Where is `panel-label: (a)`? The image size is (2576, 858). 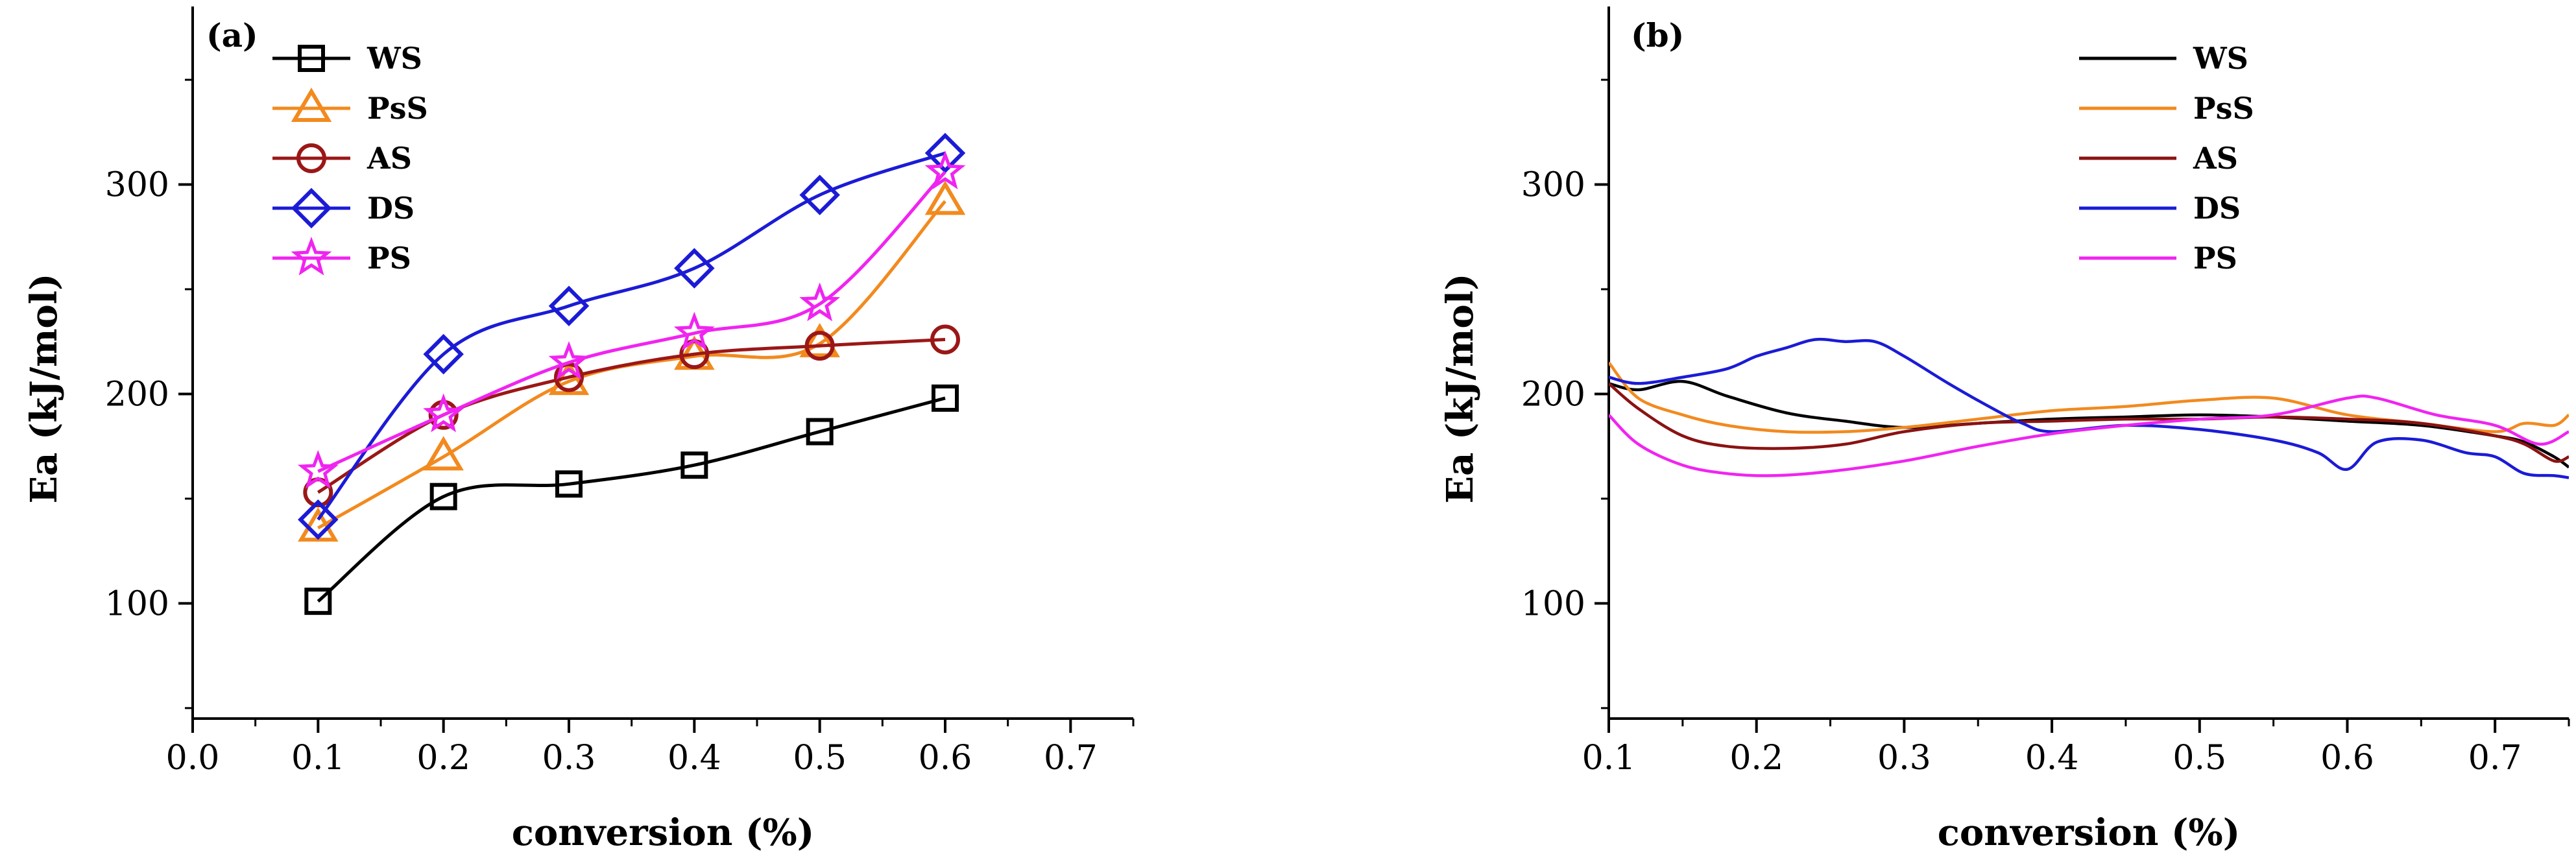 panel-label: (a) is located at coordinates (232, 35).